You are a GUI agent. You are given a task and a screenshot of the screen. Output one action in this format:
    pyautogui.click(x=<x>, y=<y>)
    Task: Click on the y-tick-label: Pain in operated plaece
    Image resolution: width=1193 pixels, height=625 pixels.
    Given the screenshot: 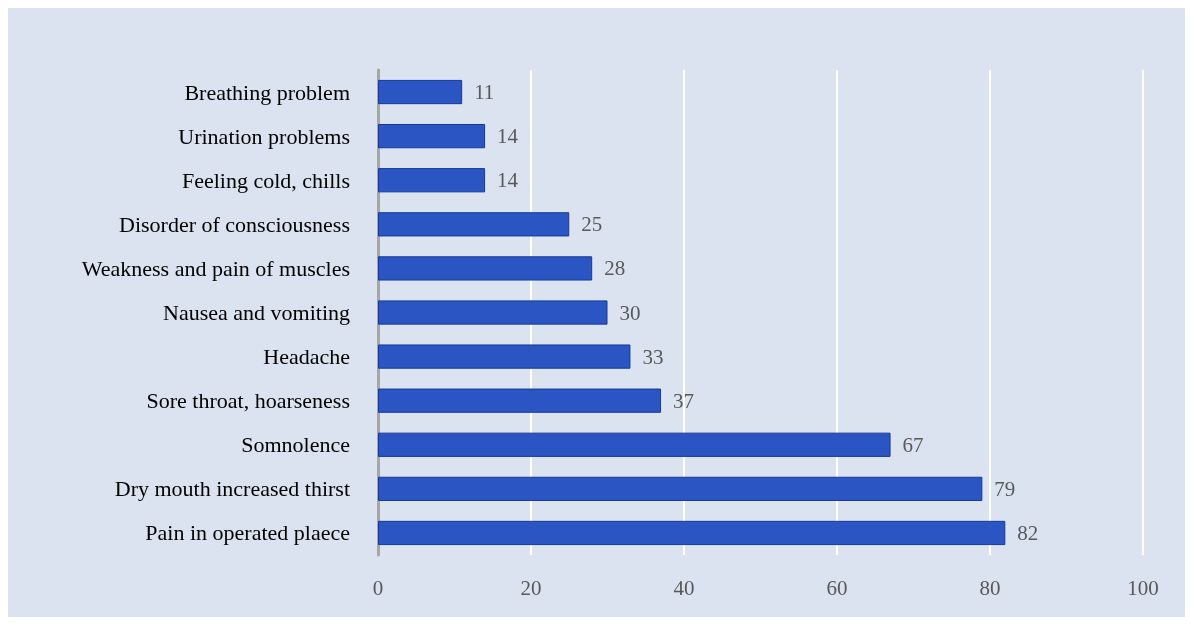 What is the action you would take?
    pyautogui.click(x=247, y=533)
    